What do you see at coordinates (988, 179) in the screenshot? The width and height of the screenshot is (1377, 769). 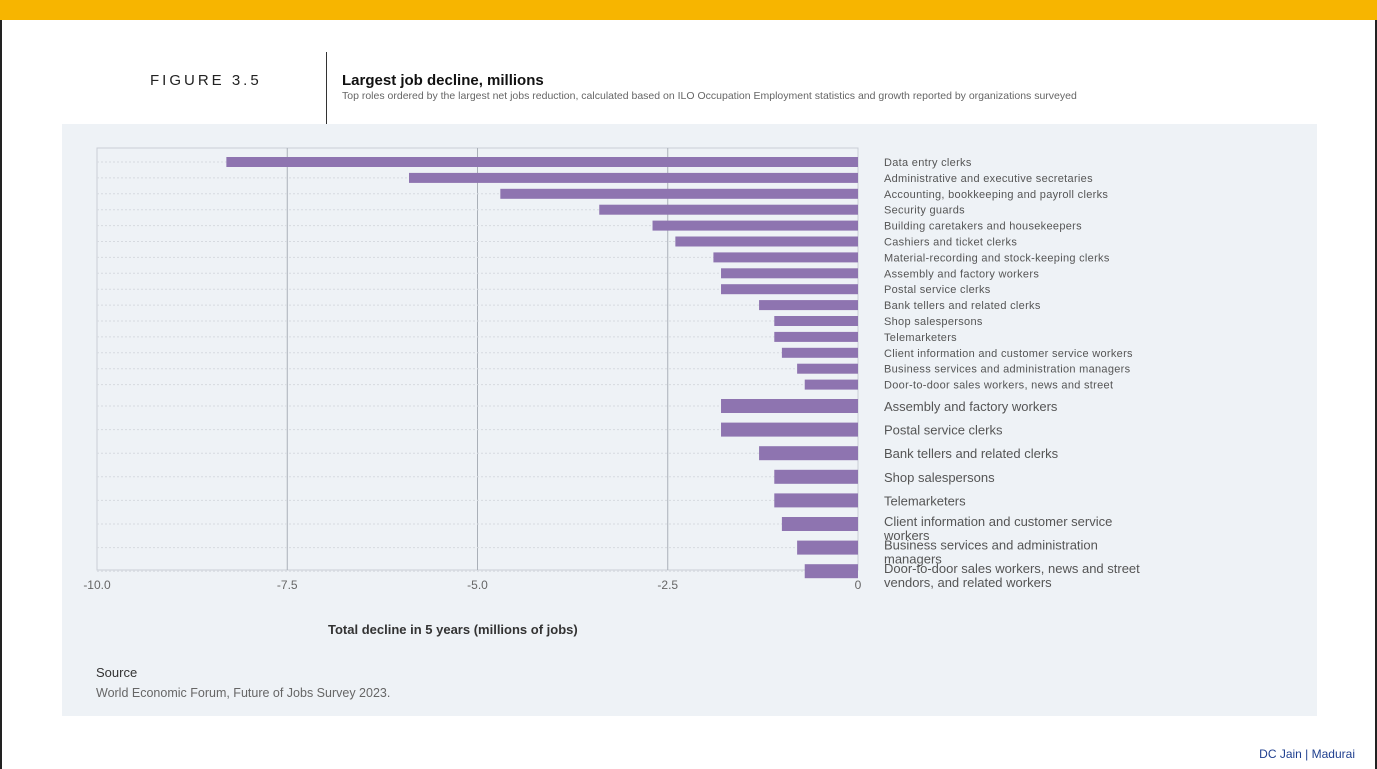 I see `category-label: Administrative and executive secretaries` at bounding box center [988, 179].